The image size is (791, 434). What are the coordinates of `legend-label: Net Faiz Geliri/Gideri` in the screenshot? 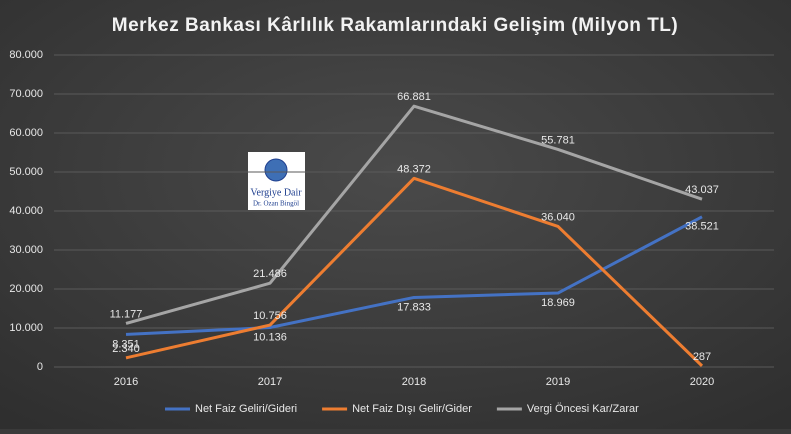 It's located at (246, 409).